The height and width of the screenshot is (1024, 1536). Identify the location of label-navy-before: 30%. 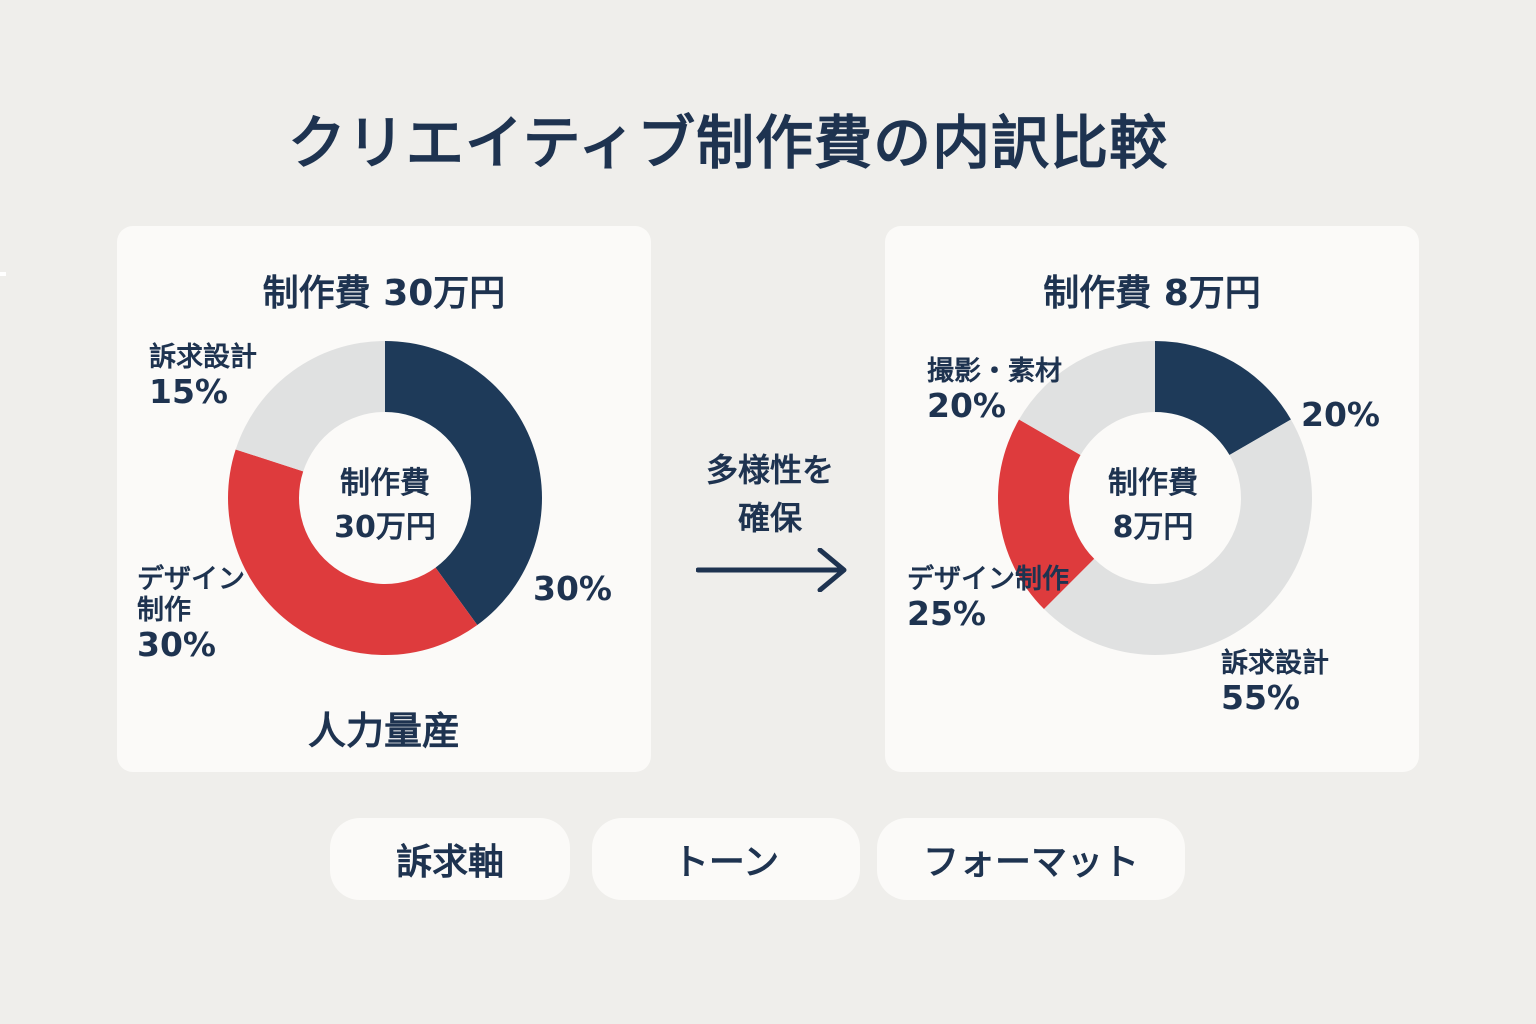
(572, 589).